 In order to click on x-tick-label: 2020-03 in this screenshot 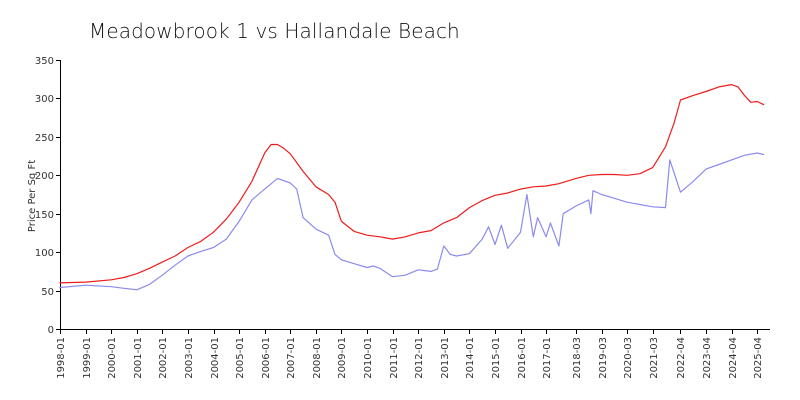, I will do `click(628, 358)`.